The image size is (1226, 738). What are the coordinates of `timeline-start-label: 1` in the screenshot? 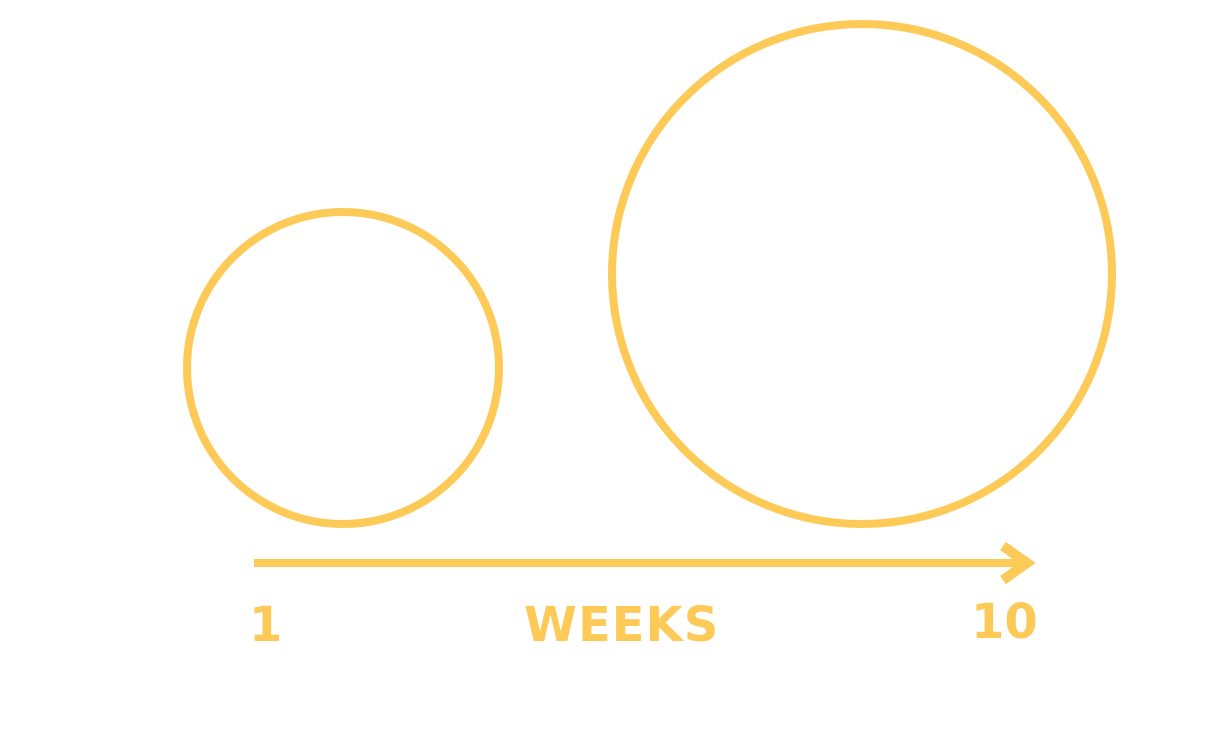 It's located at (265, 625).